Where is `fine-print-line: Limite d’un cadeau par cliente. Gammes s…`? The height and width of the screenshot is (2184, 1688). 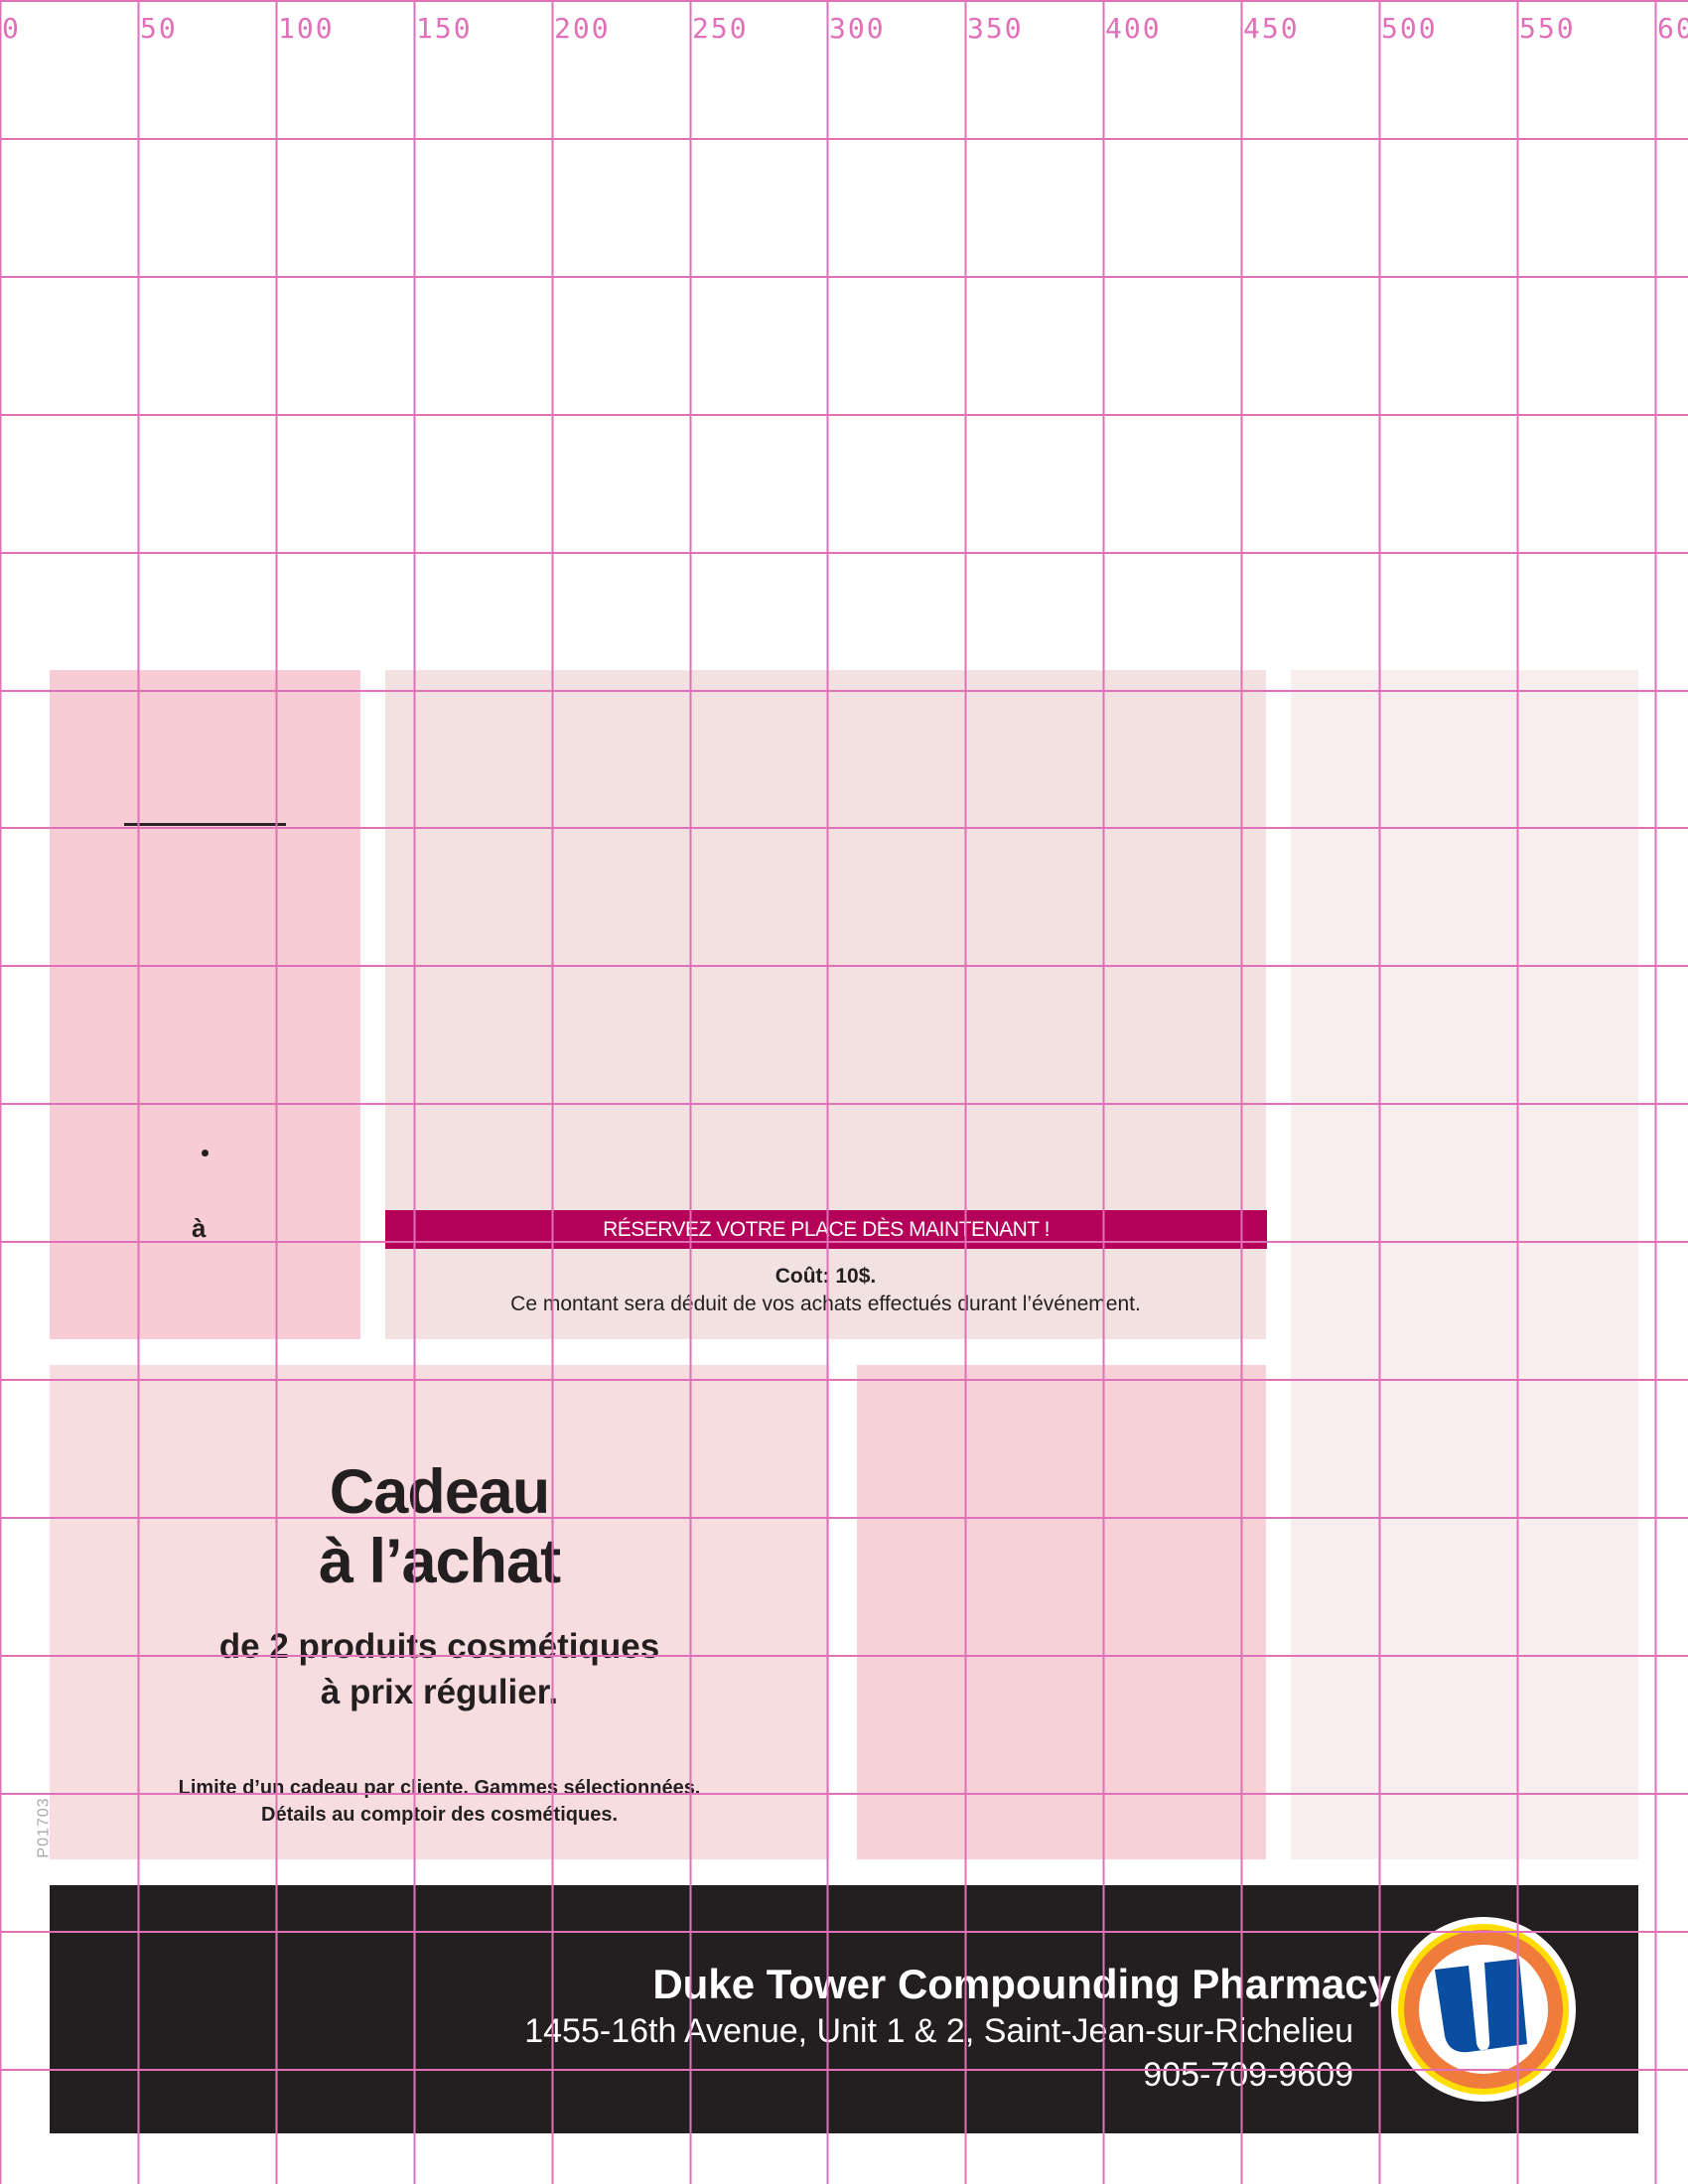
fine-print-line: Limite d’un cadeau par cliente. Gammes s… is located at coordinates (439, 1788).